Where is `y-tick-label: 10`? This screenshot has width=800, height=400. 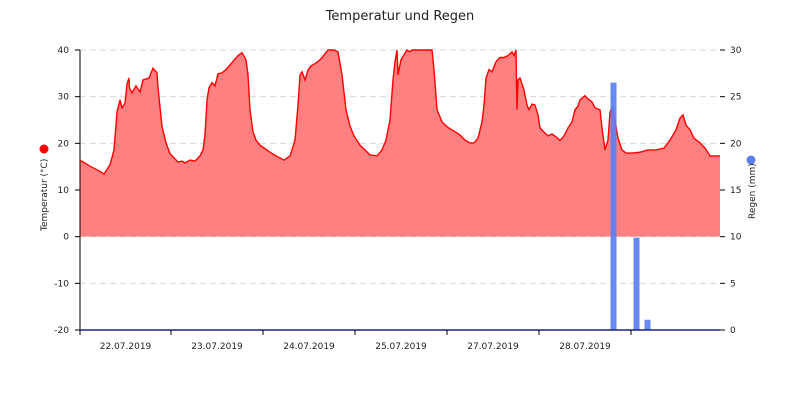
y-tick-label: 10 is located at coordinates (64, 191).